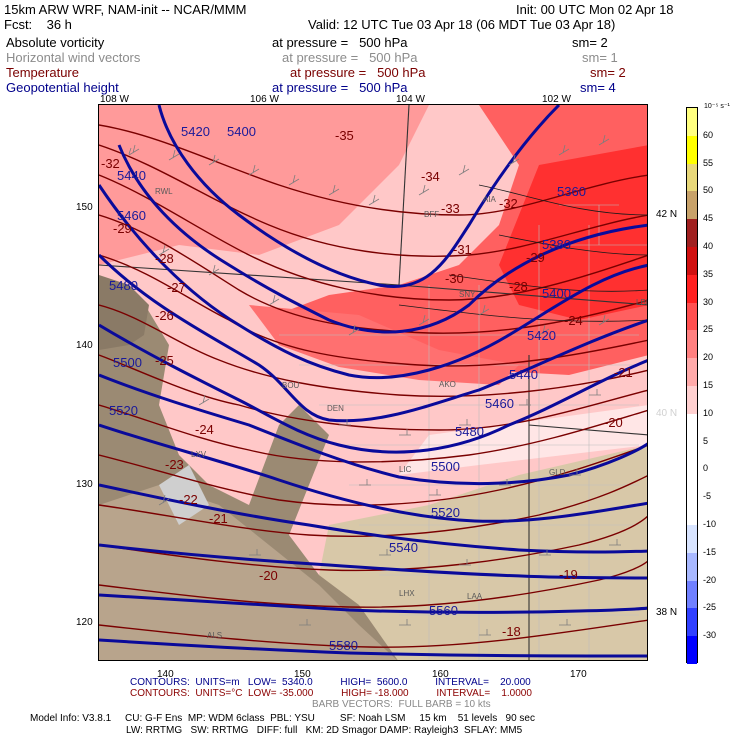 This screenshot has height=740, width=740. I want to click on lat-label-40n: 40 N, so click(667, 413).